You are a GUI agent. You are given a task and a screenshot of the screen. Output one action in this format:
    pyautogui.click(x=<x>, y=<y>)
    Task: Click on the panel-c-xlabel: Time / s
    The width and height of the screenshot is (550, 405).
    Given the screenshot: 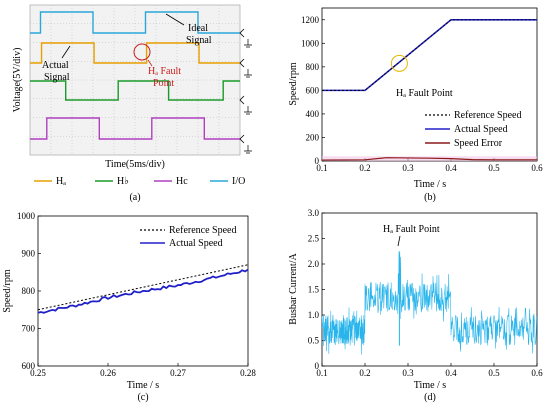 What is the action you would take?
    pyautogui.click(x=143, y=385)
    